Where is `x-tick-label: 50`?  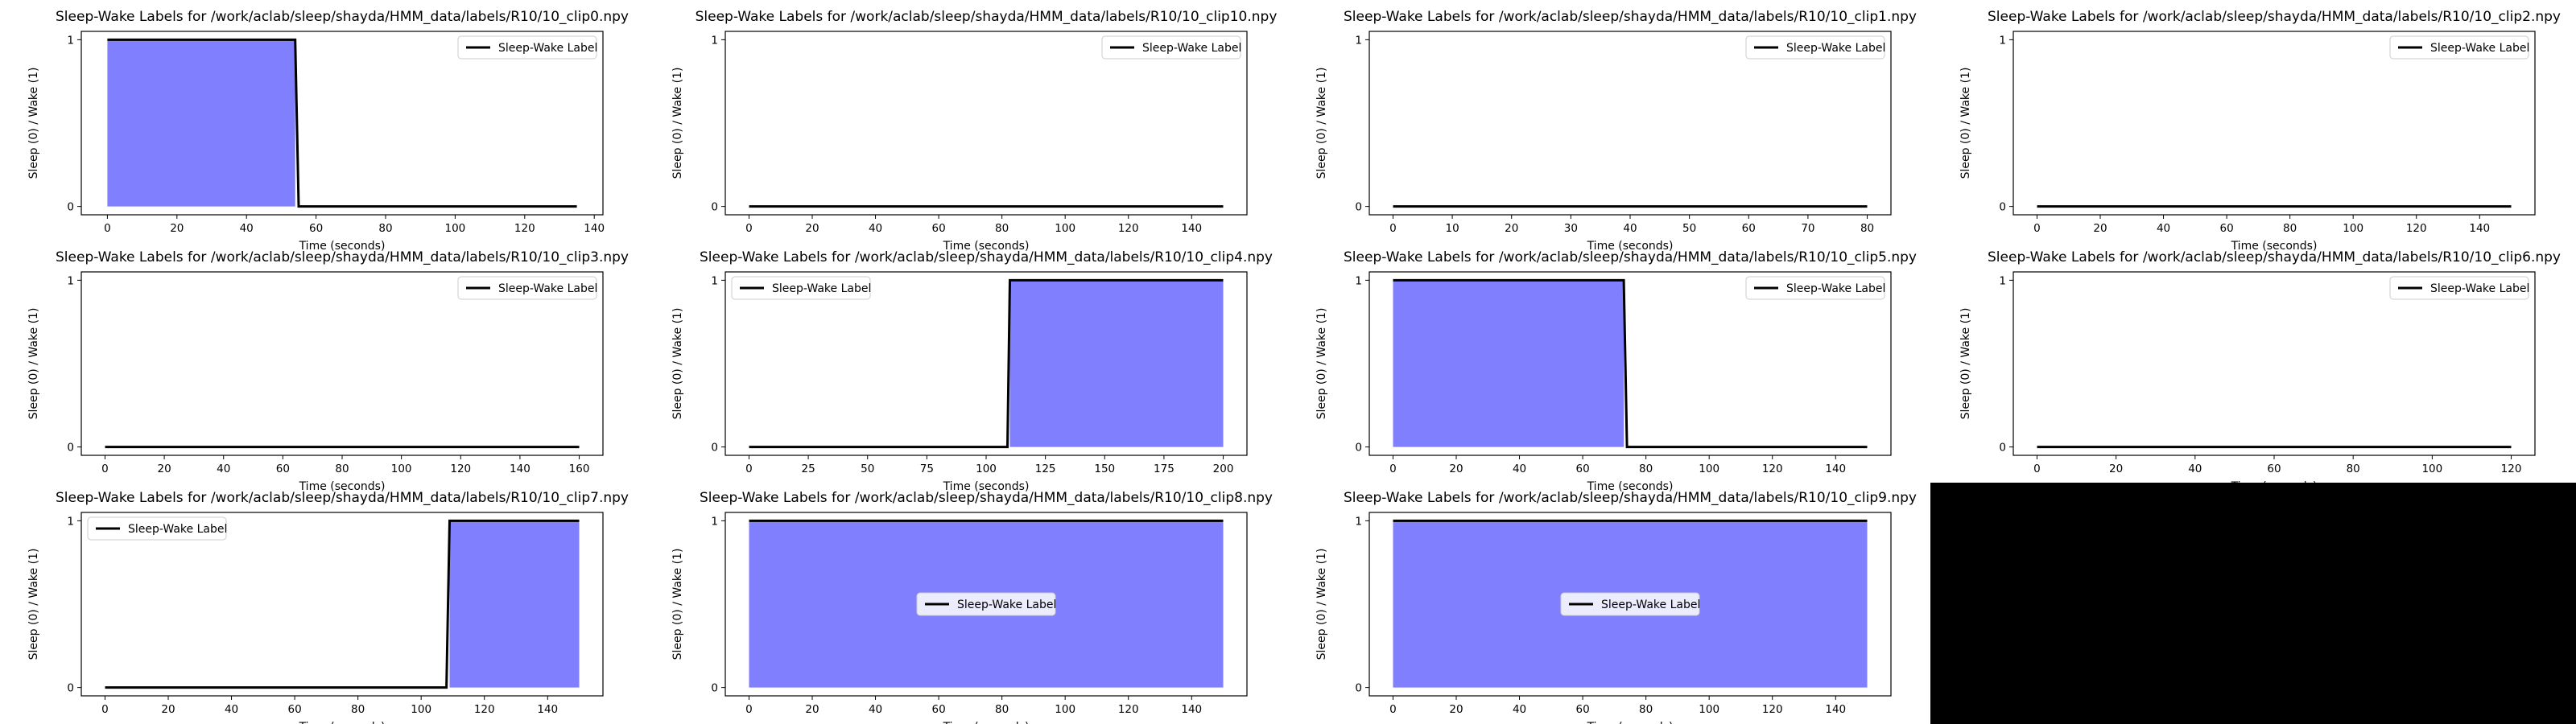 x-tick-label: 50 is located at coordinates (1689, 228).